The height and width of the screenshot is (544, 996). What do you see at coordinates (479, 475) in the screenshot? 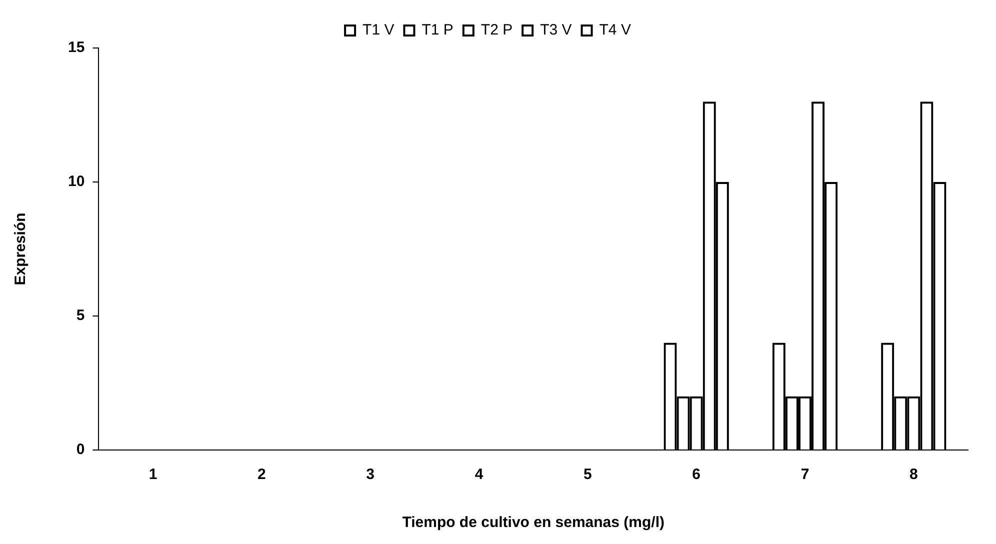
I see `x-tick-label: 4` at bounding box center [479, 475].